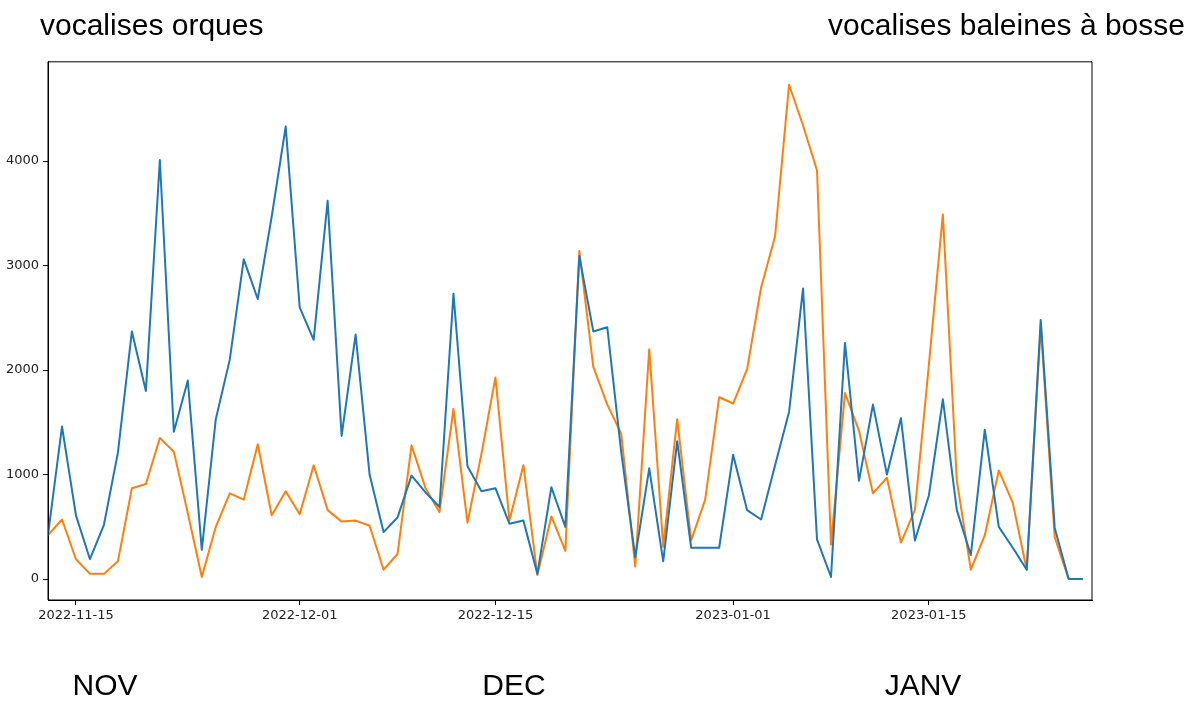  Describe the element at coordinates (22, 473) in the screenshot. I see `y-tick-label: 1000` at that location.